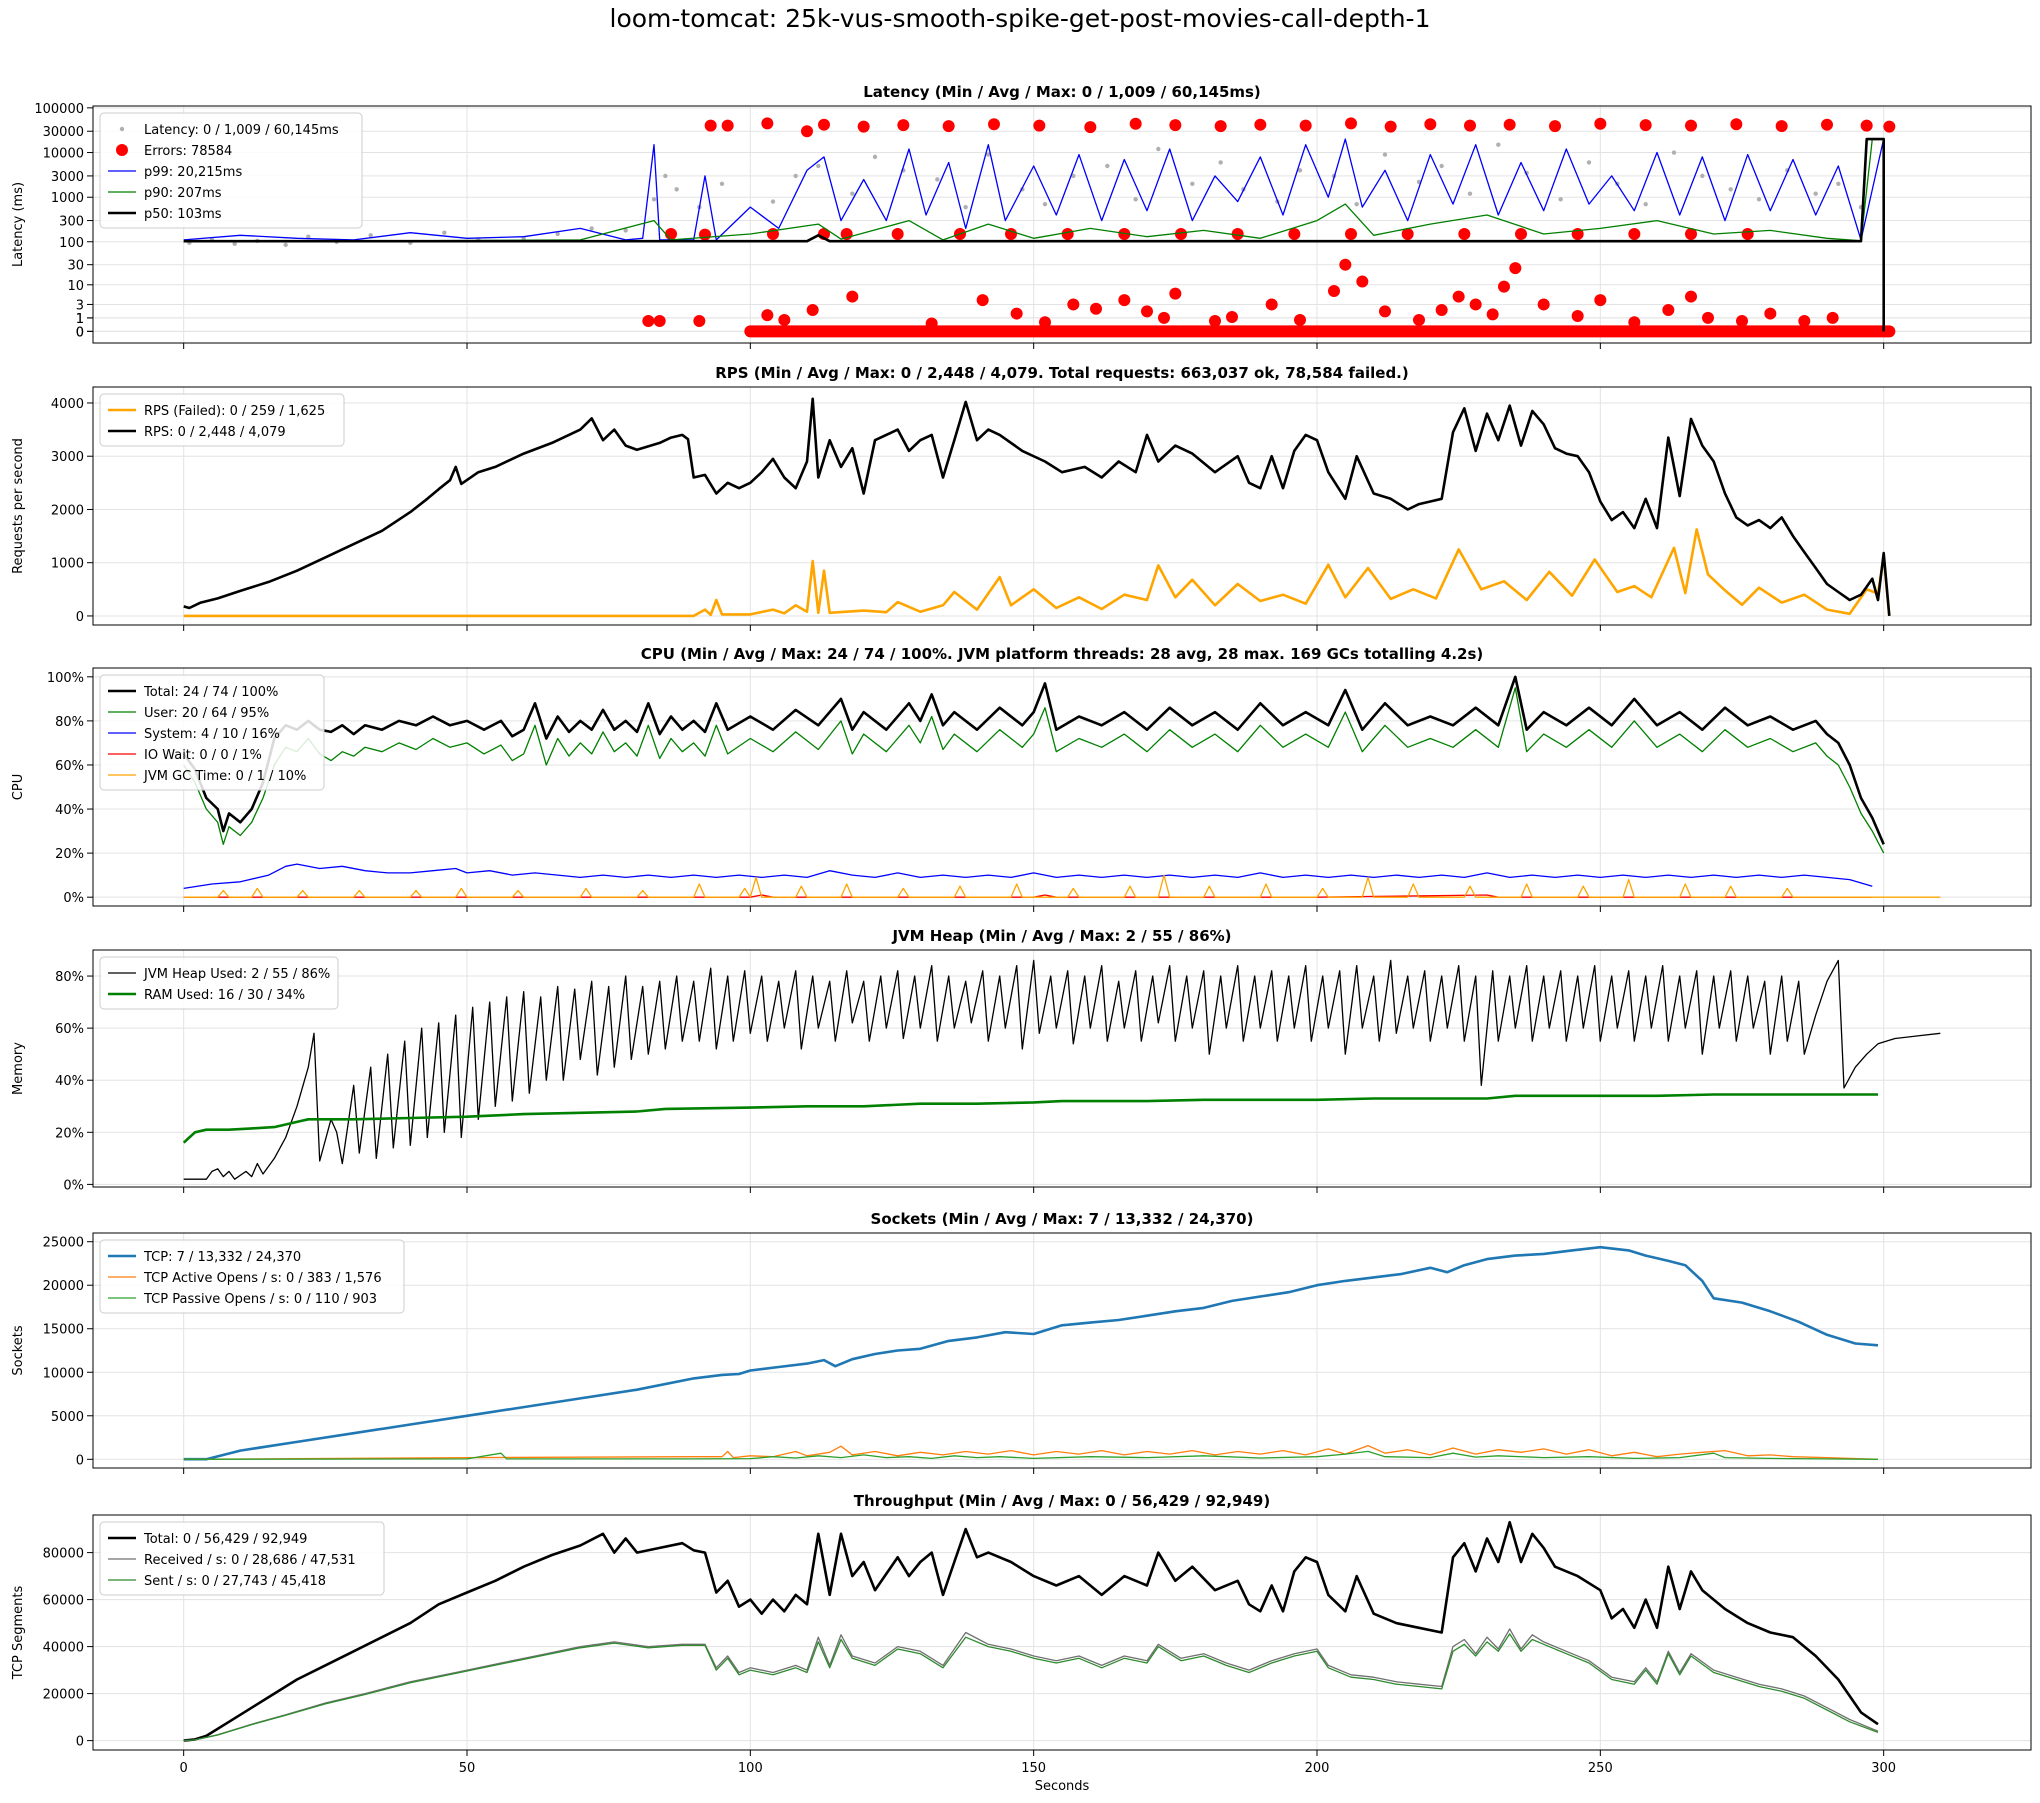 Image resolution: width=2040 pixels, height=1803 pixels. Describe the element at coordinates (69, 977) in the screenshot. I see `y-tick-label: 80%` at that location.